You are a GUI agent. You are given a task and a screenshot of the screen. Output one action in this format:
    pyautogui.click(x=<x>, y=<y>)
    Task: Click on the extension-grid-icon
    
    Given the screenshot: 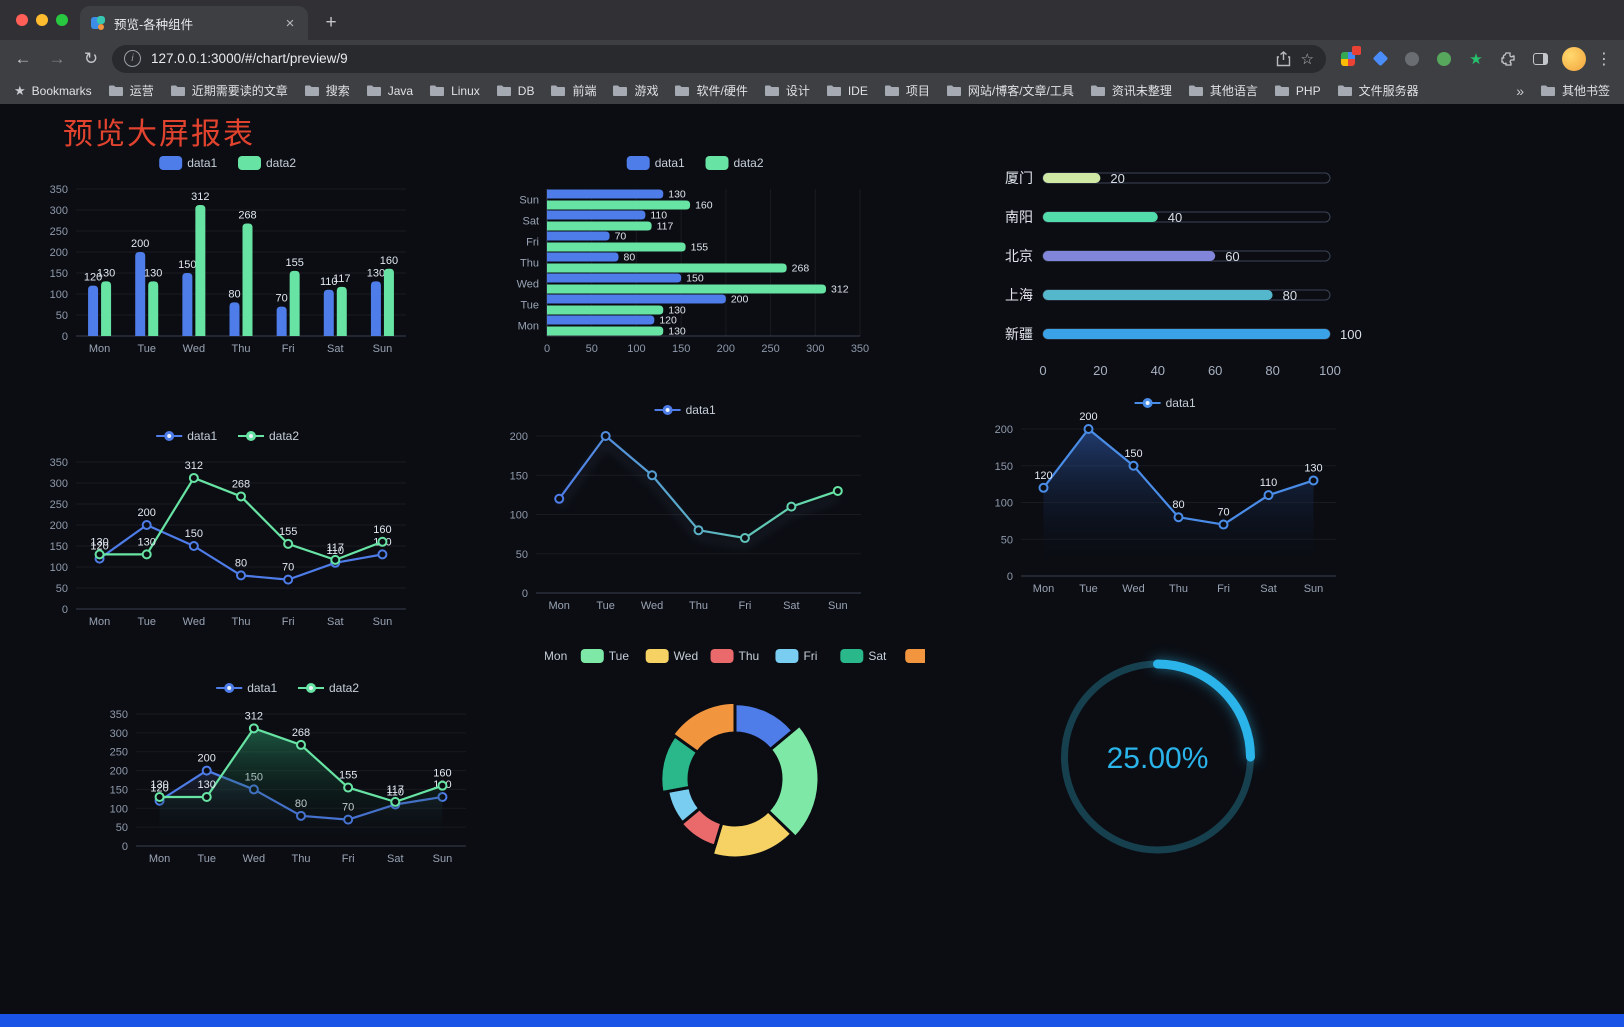 What is the action you would take?
    pyautogui.click(x=1349, y=57)
    